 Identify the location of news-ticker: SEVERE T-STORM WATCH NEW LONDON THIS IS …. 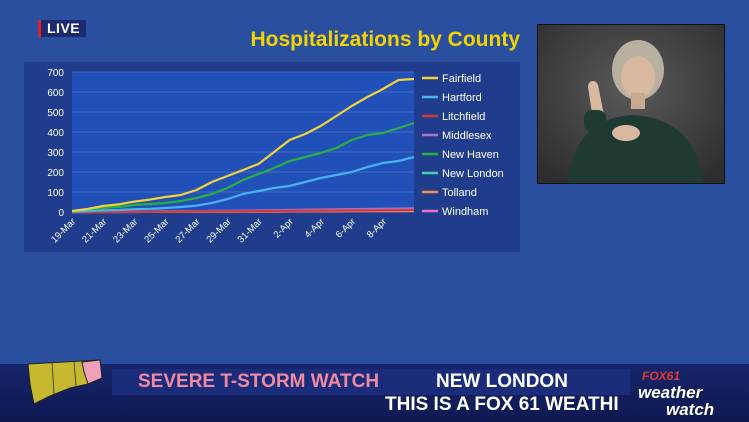
(374, 390).